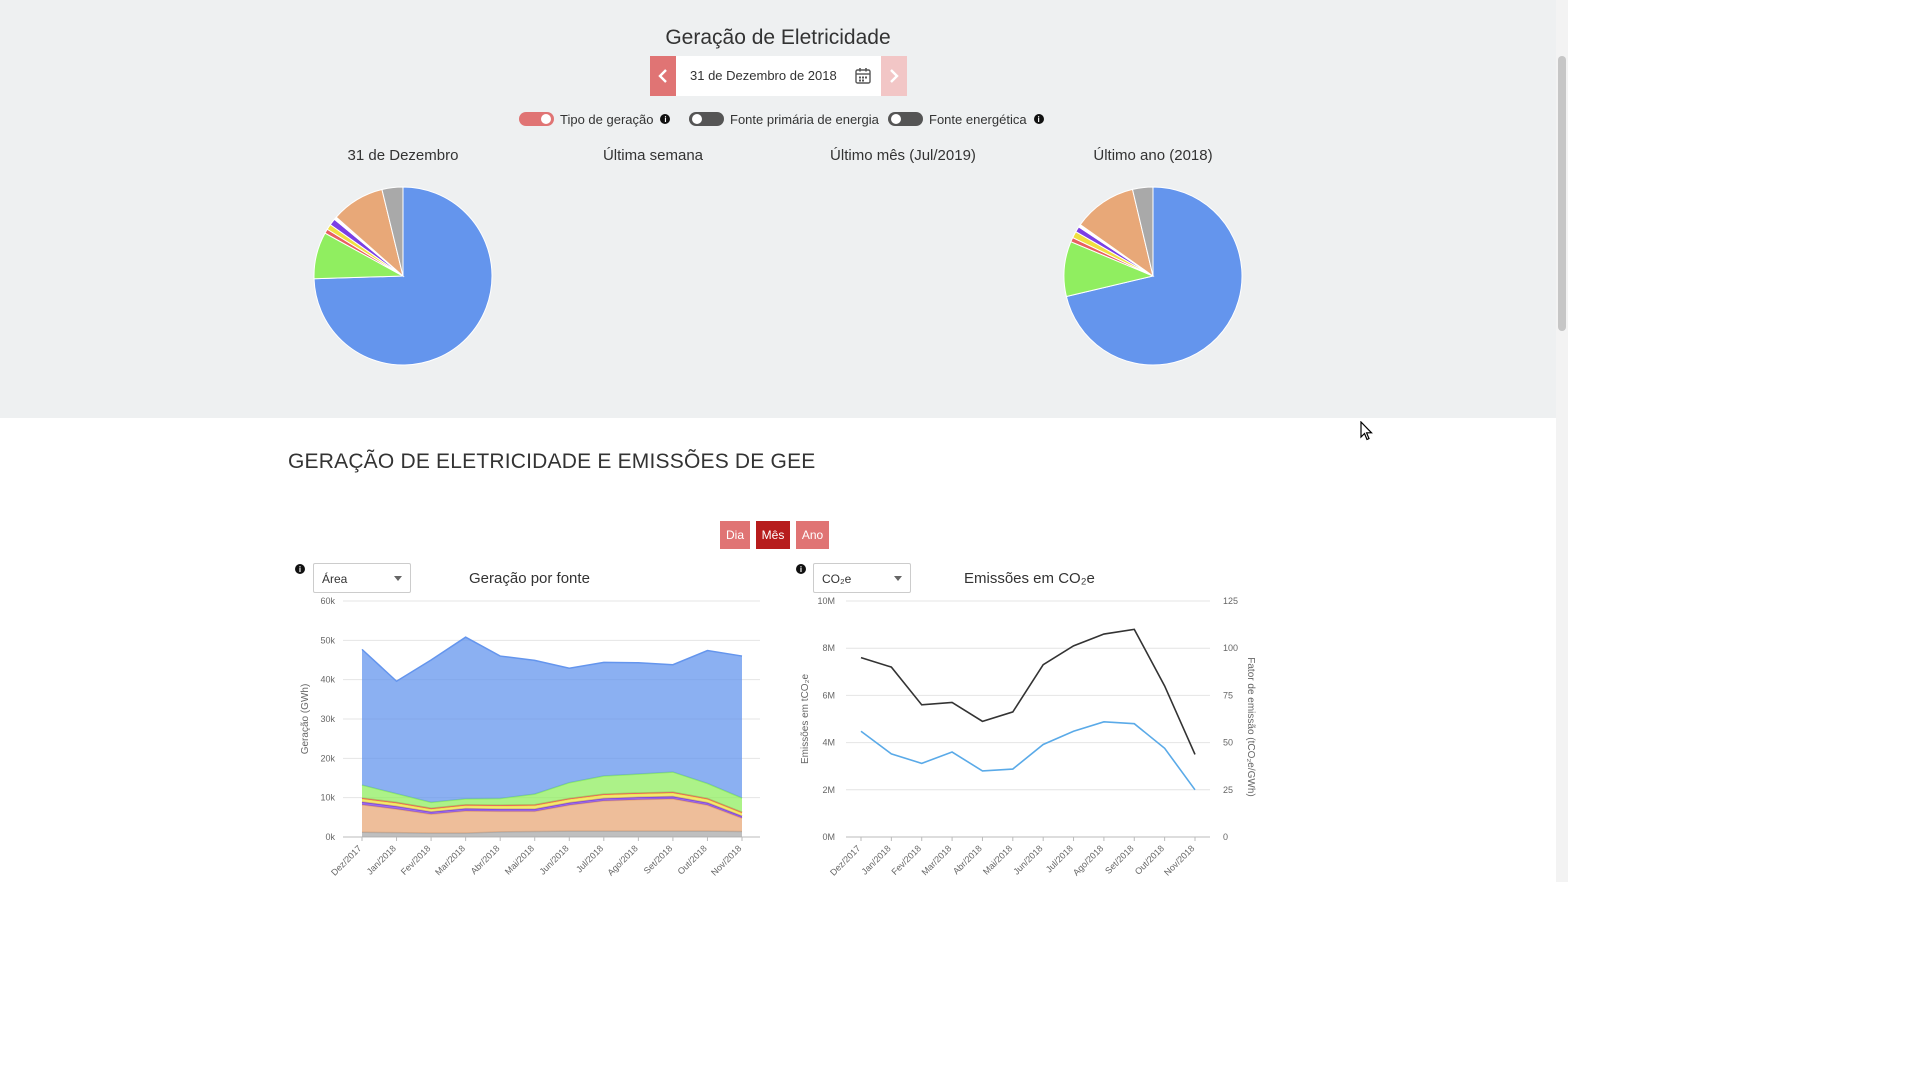 The height and width of the screenshot is (1080, 1920). I want to click on chevron-left-icon, so click(662, 76).